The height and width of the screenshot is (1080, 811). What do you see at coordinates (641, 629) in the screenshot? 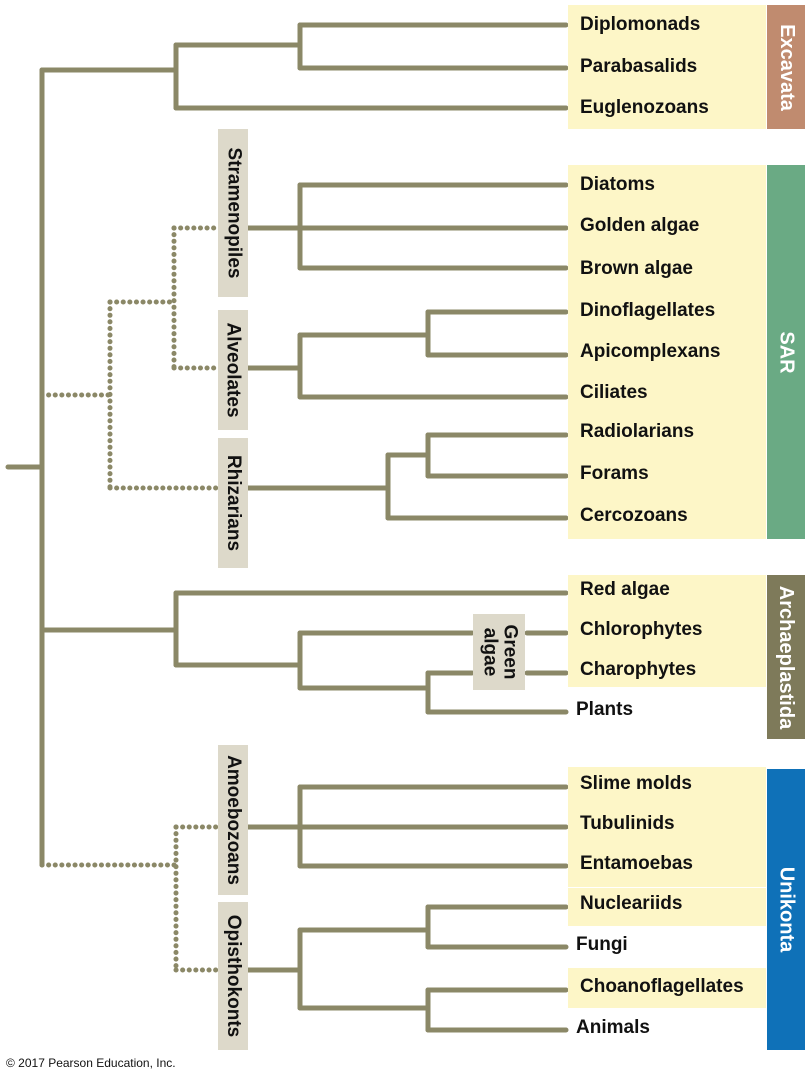
I see `taxon-chlorophytes: Chlorophytes` at bounding box center [641, 629].